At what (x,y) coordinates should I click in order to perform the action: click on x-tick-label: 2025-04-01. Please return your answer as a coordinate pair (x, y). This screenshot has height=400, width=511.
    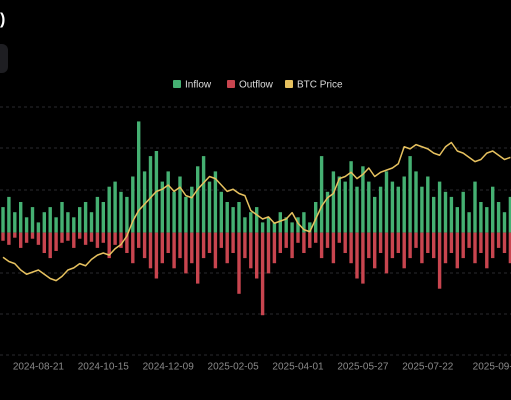
    Looking at the image, I should click on (298, 367).